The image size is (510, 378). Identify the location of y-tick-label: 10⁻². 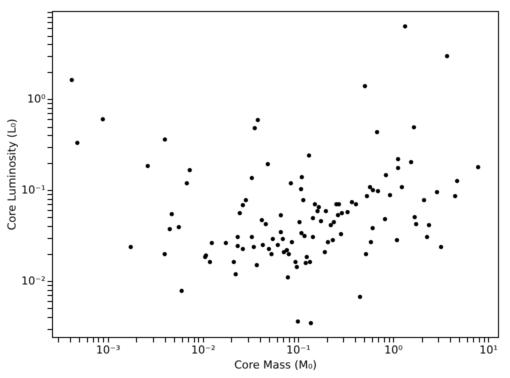
(33, 281).